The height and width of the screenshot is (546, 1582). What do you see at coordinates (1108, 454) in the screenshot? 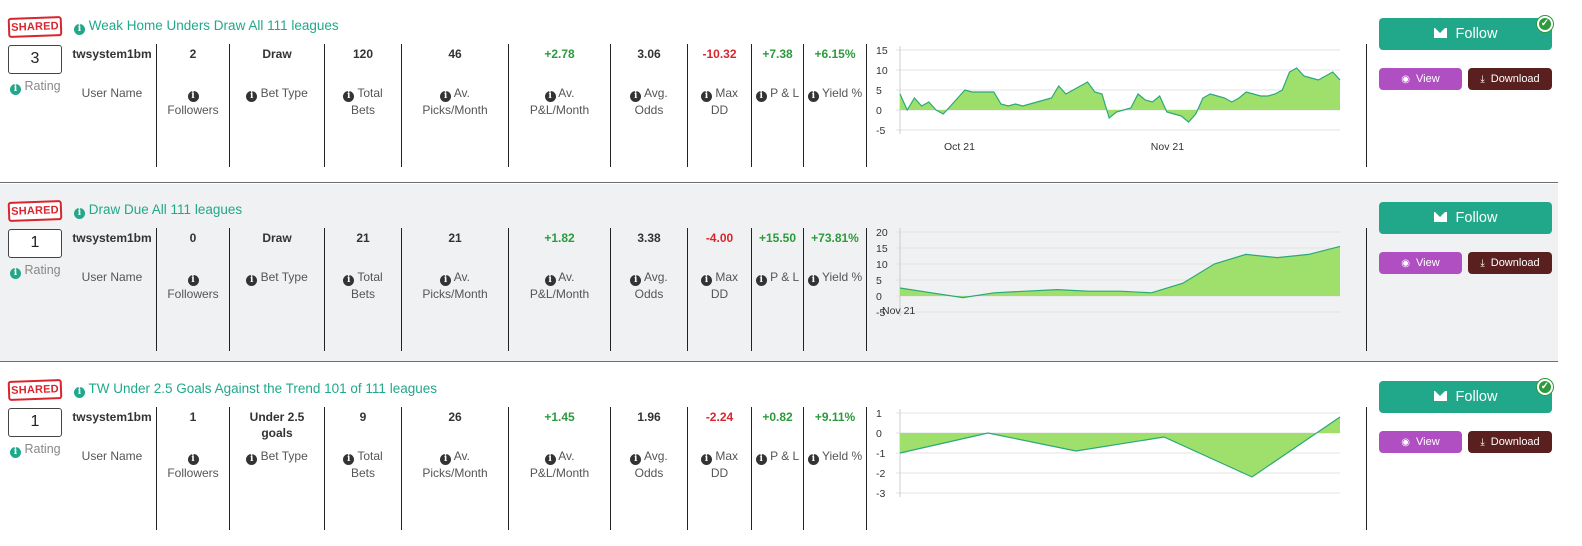
I see `pl-chart: 1 0 -1 -2 -3` at bounding box center [1108, 454].